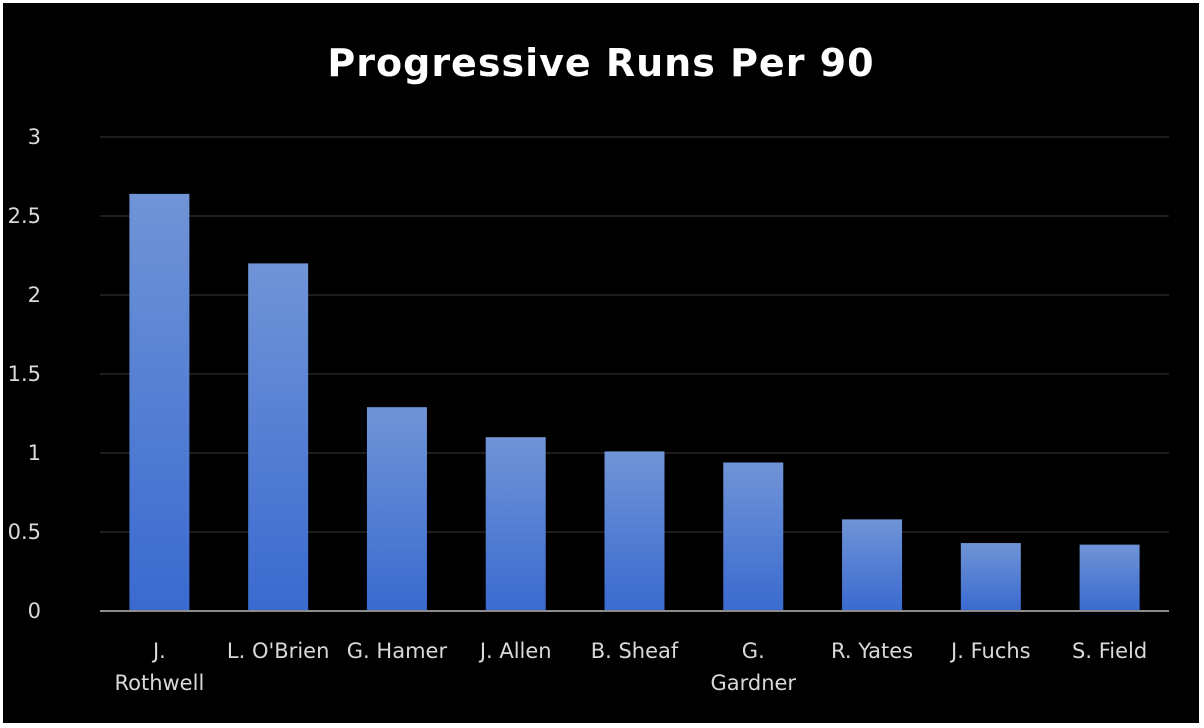 The height and width of the screenshot is (728, 1204). I want to click on y-tick-label: 3, so click(34, 137).